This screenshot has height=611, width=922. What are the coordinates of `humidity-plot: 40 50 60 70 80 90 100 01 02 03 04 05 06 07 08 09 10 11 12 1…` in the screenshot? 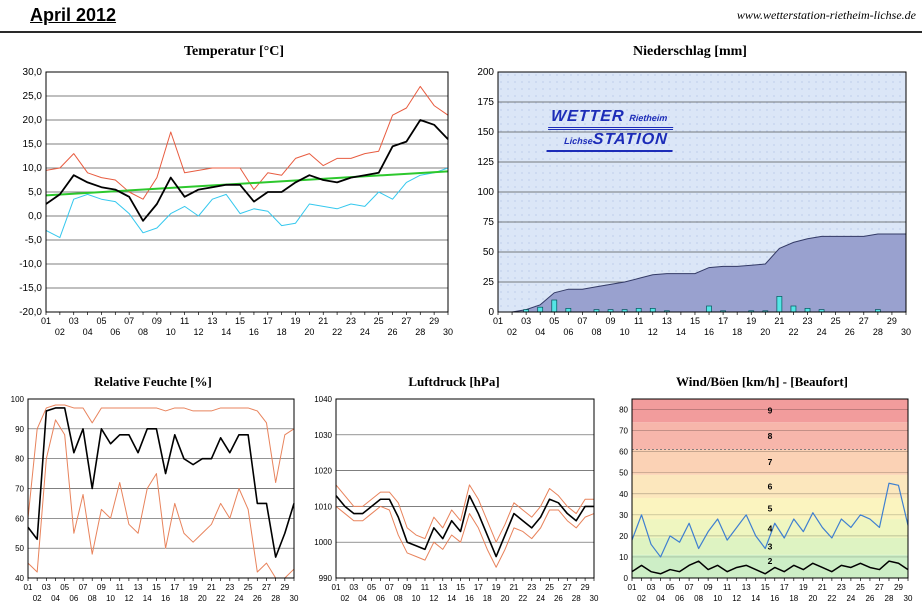 It's located at (153, 501).